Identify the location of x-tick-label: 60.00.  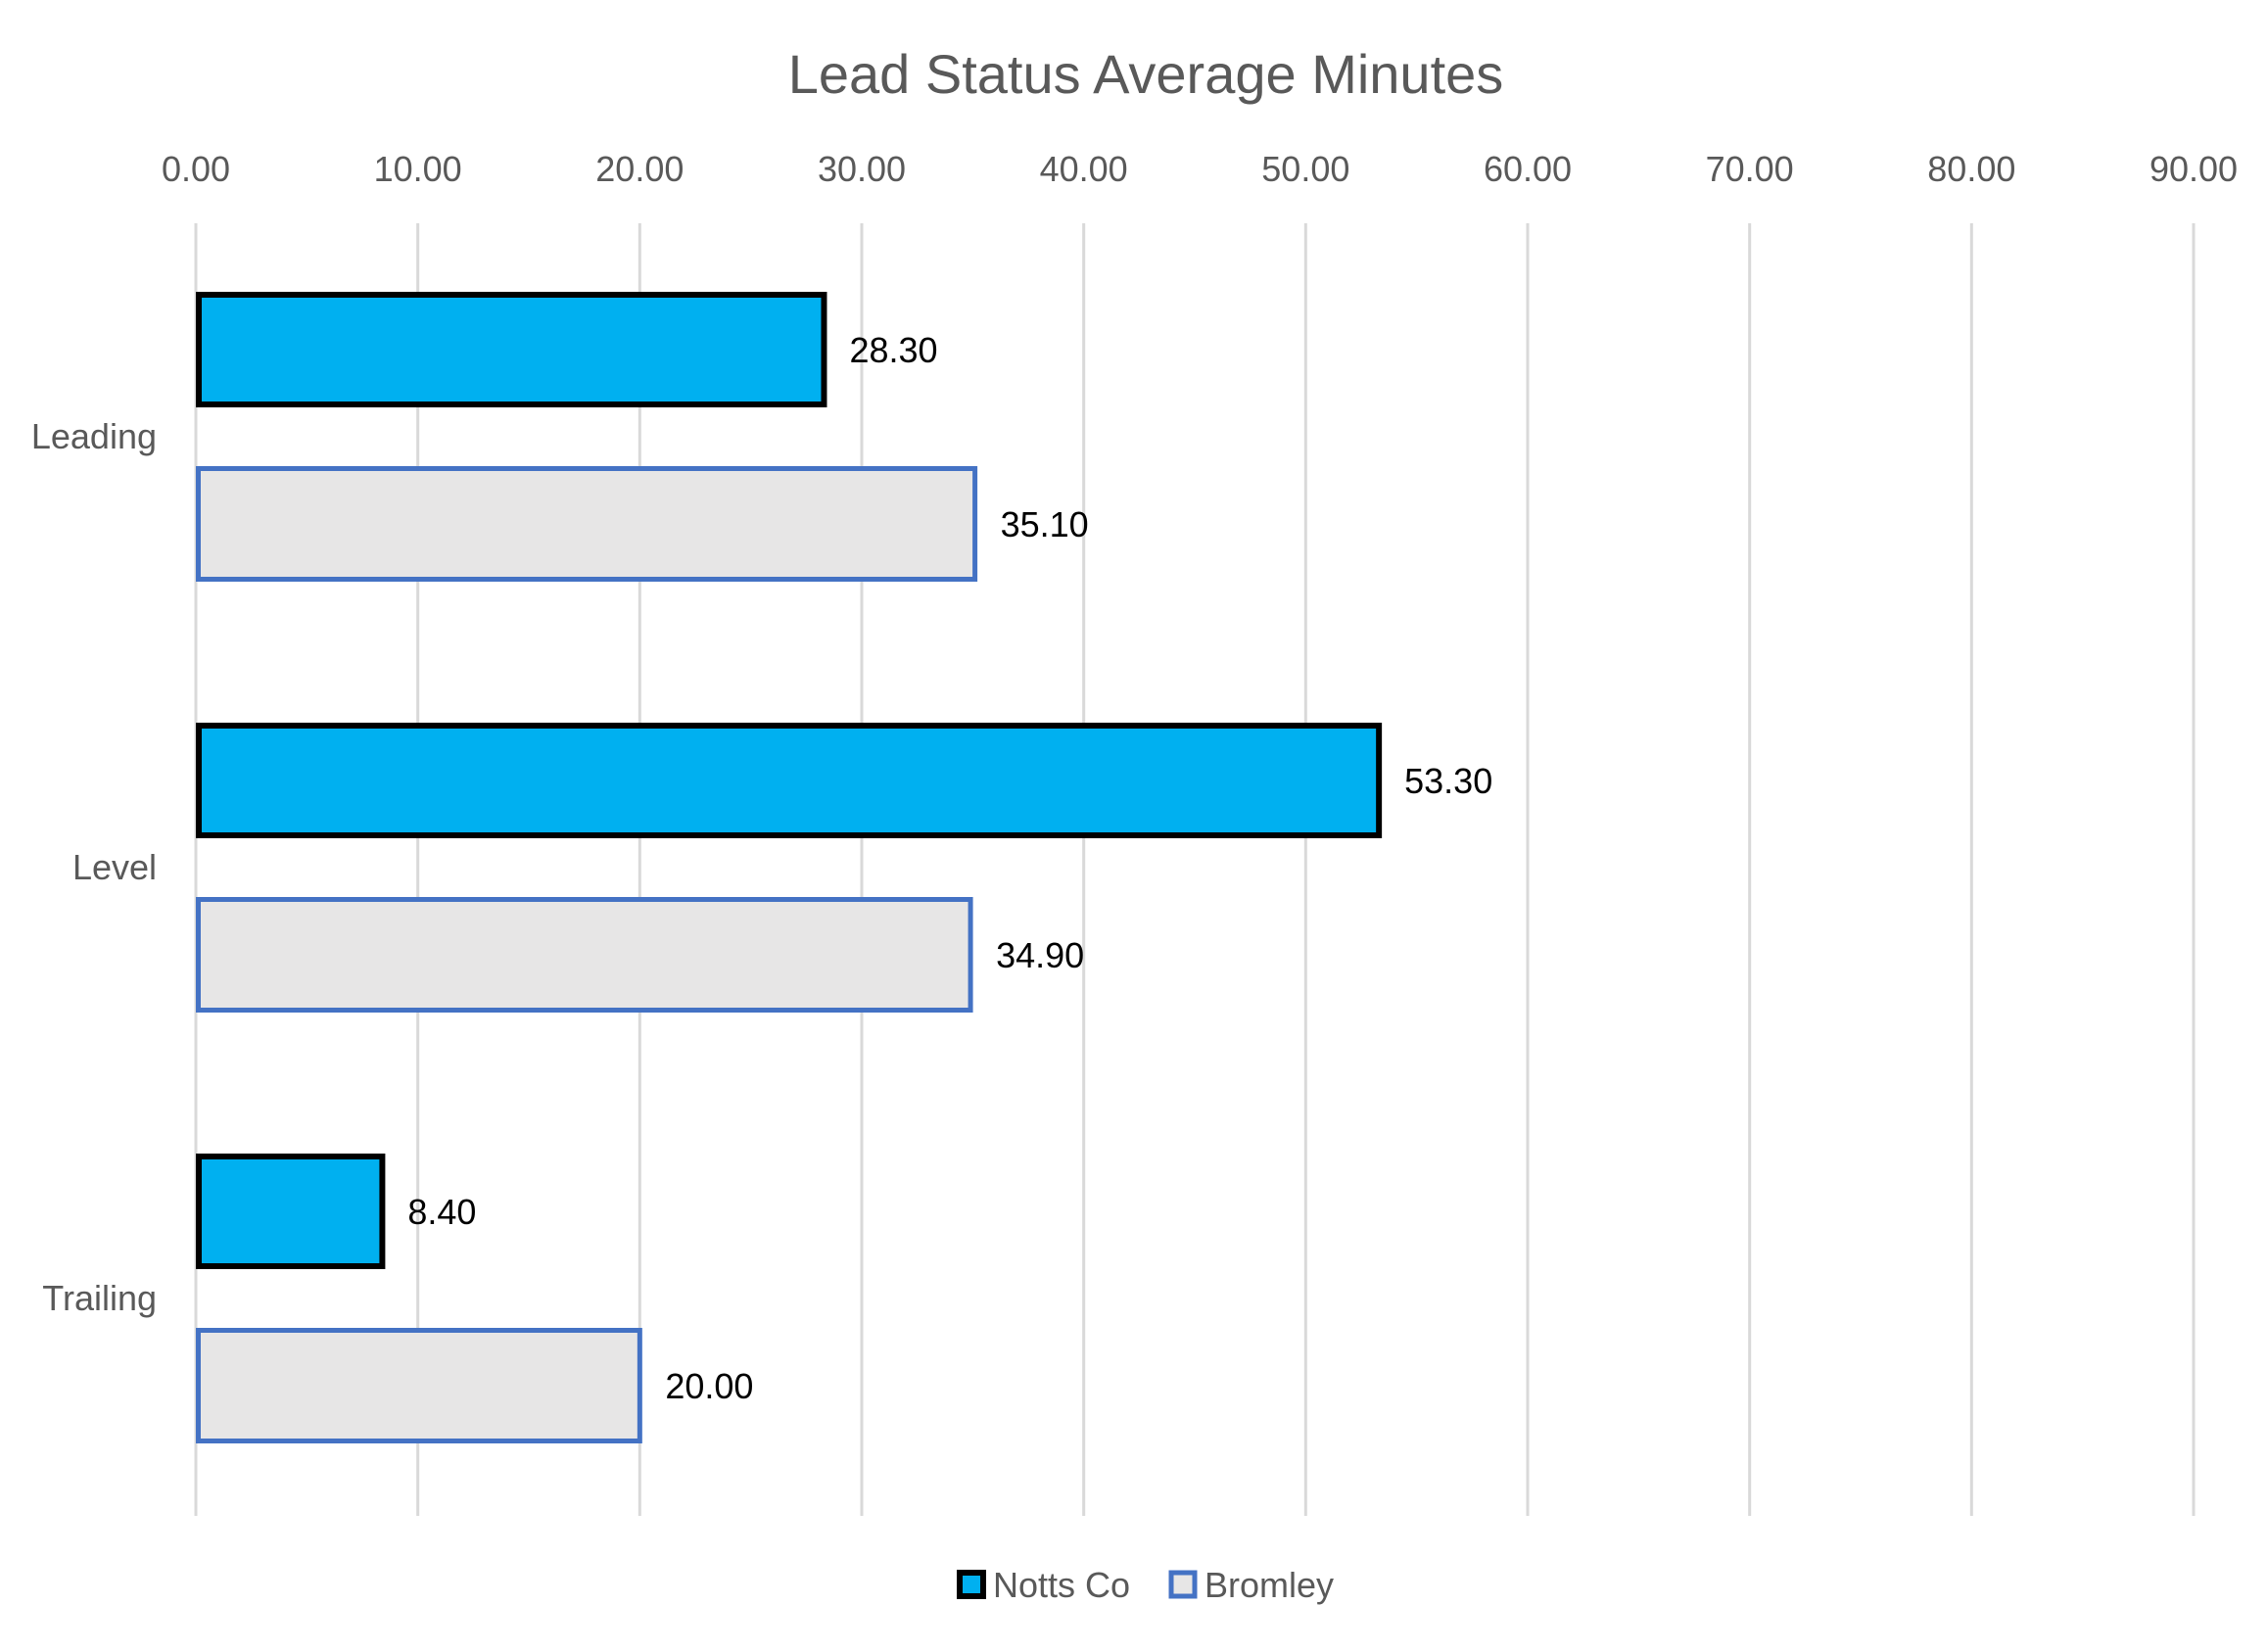
(1528, 169).